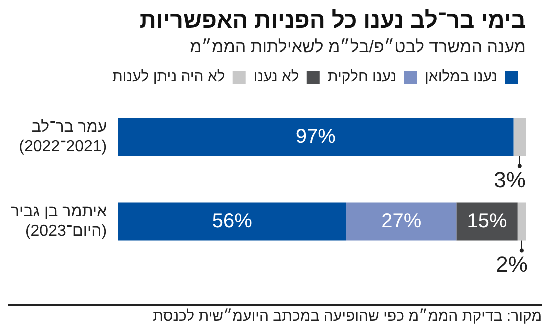 This screenshot has width=550, height=336. What do you see at coordinates (63, 137) in the screenshot?
I see `y-tick-label: עמר בר־לב (2021־2022)` at bounding box center [63, 137].